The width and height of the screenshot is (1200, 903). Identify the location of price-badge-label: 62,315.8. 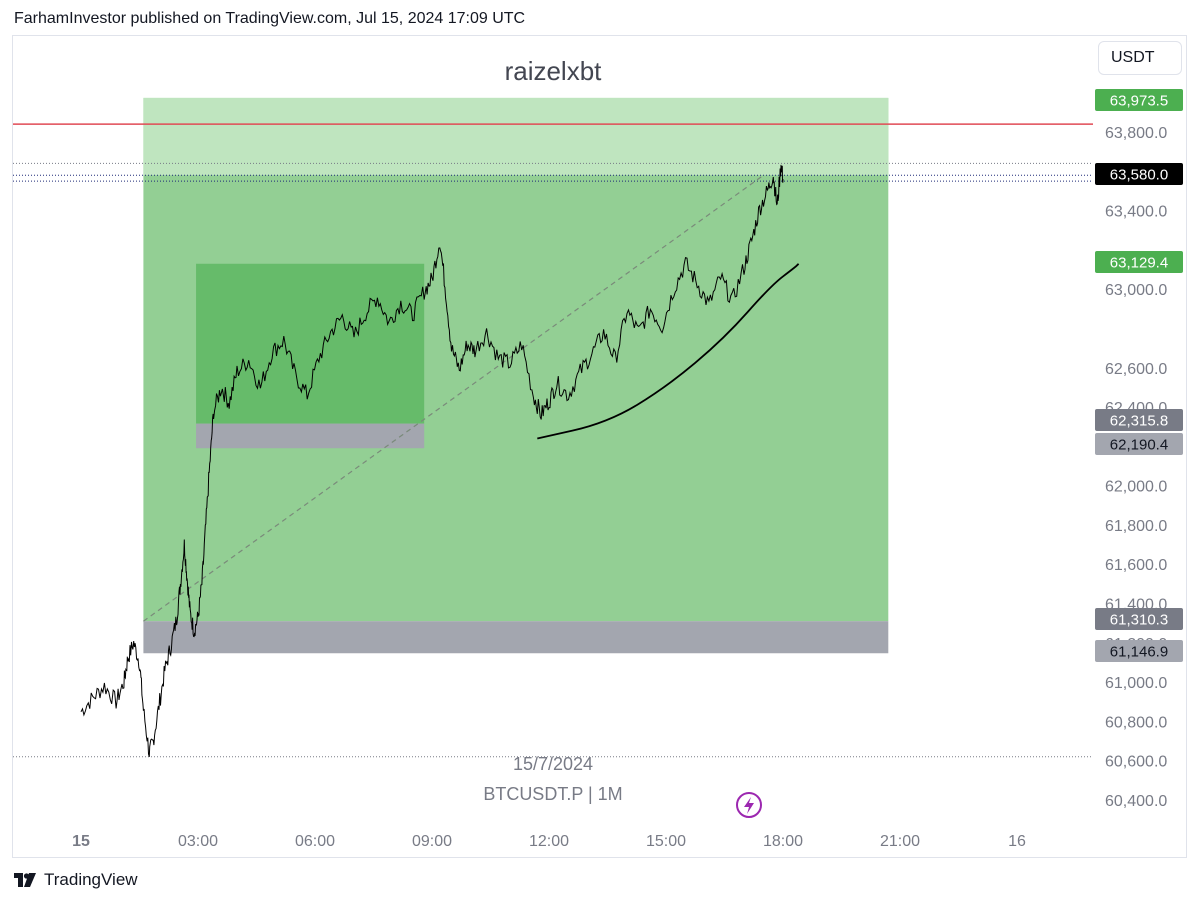
(1139, 421).